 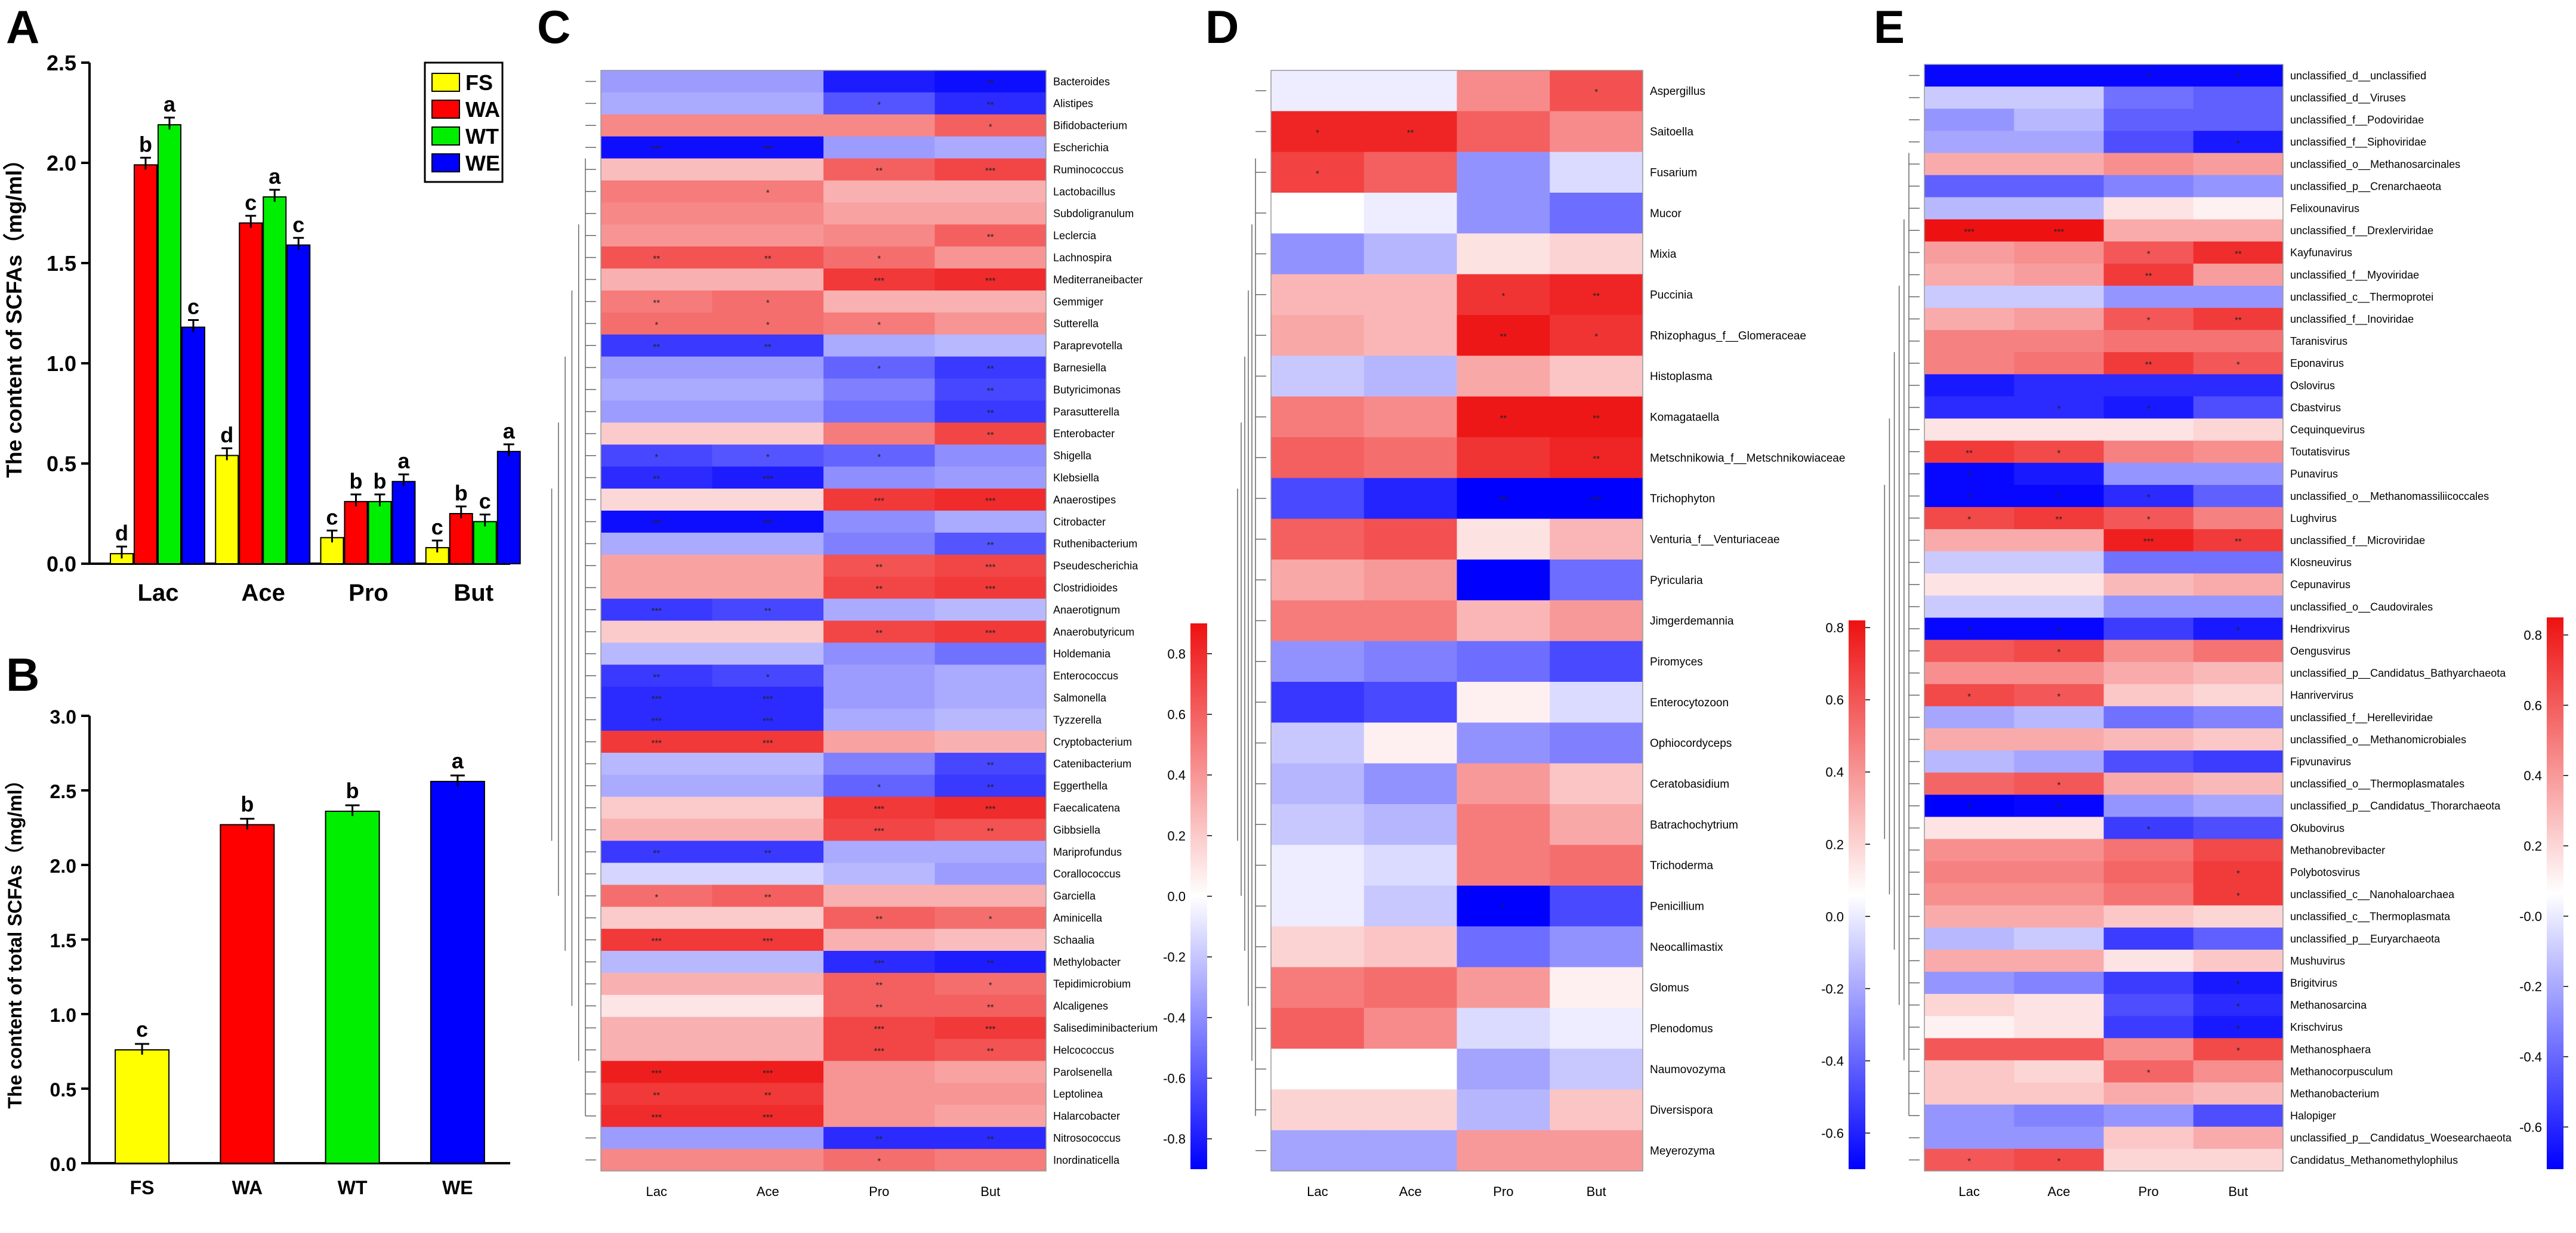 What do you see at coordinates (1683, 499) in the screenshot?
I see `row-label: Trichophyton` at bounding box center [1683, 499].